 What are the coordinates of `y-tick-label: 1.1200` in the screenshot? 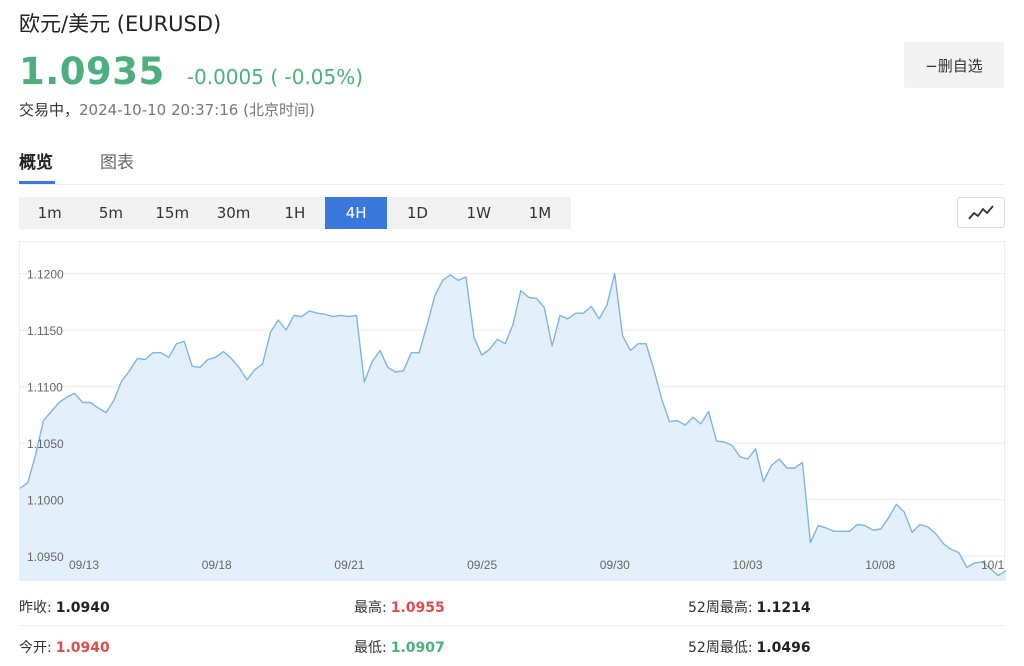 It's located at (45, 275).